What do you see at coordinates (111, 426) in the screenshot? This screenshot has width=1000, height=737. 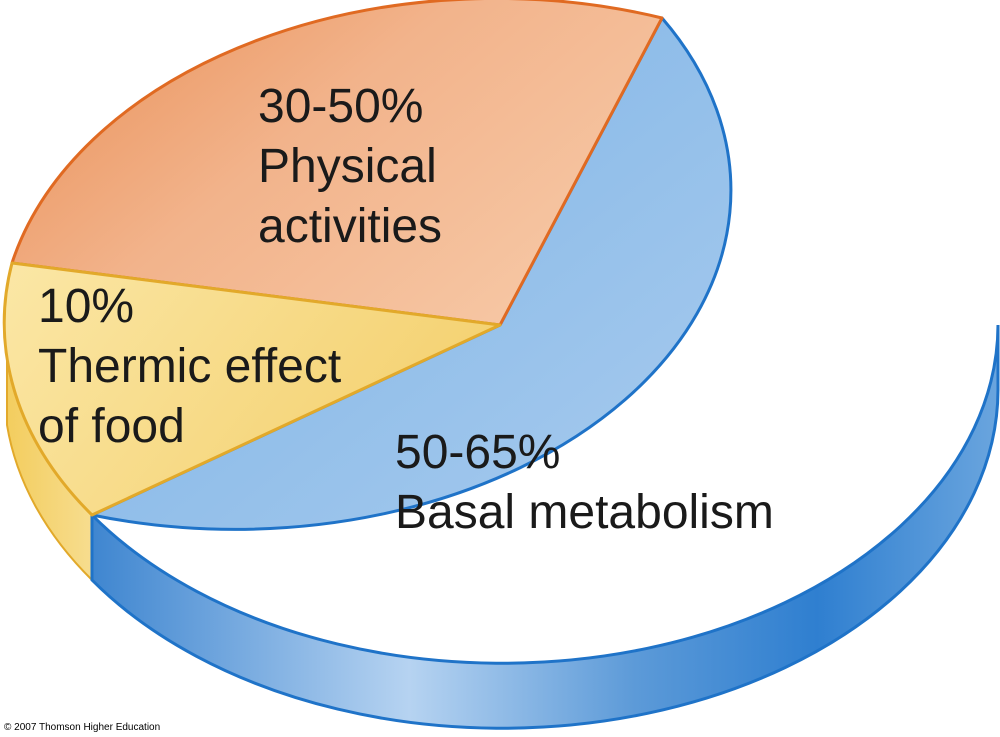 I see `label-thermic-line-3: of food` at bounding box center [111, 426].